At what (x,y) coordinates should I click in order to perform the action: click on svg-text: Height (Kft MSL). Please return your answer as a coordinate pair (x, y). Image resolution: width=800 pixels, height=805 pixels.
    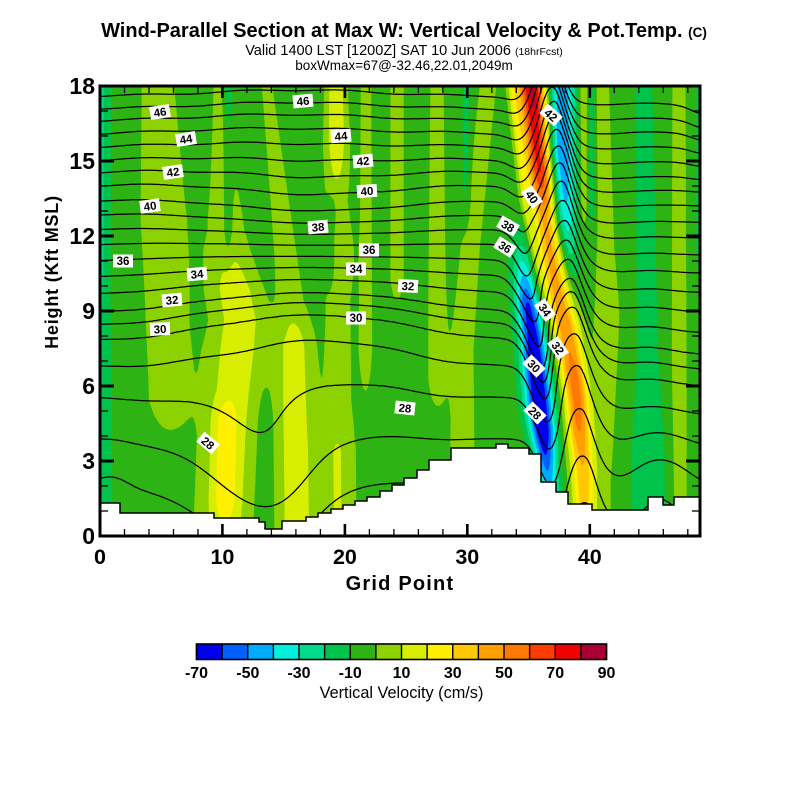
    Looking at the image, I should click on (52, 272).